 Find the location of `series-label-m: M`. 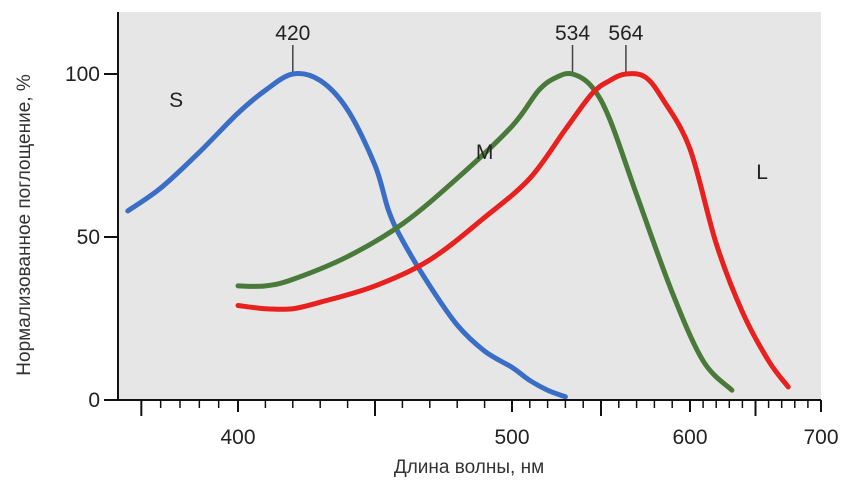

series-label-m: M is located at coordinates (485, 152).